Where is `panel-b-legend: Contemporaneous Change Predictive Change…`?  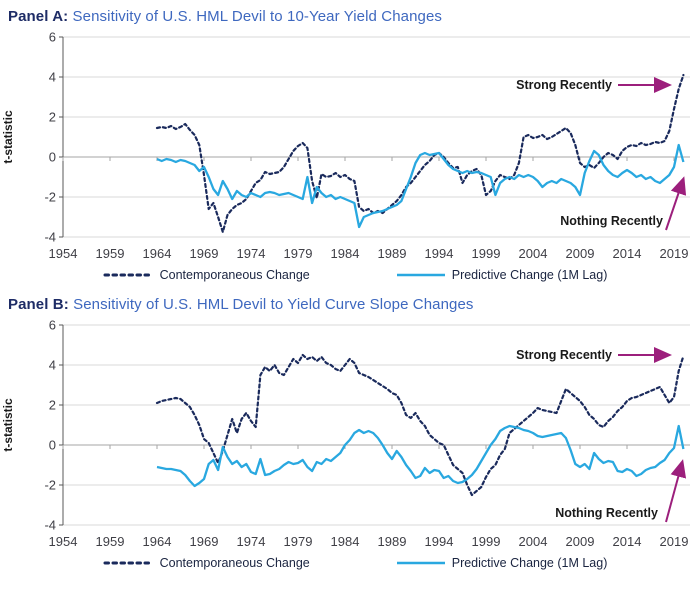 panel-b-legend: Contemporaneous Change Predictive Change… is located at coordinates (350, 563).